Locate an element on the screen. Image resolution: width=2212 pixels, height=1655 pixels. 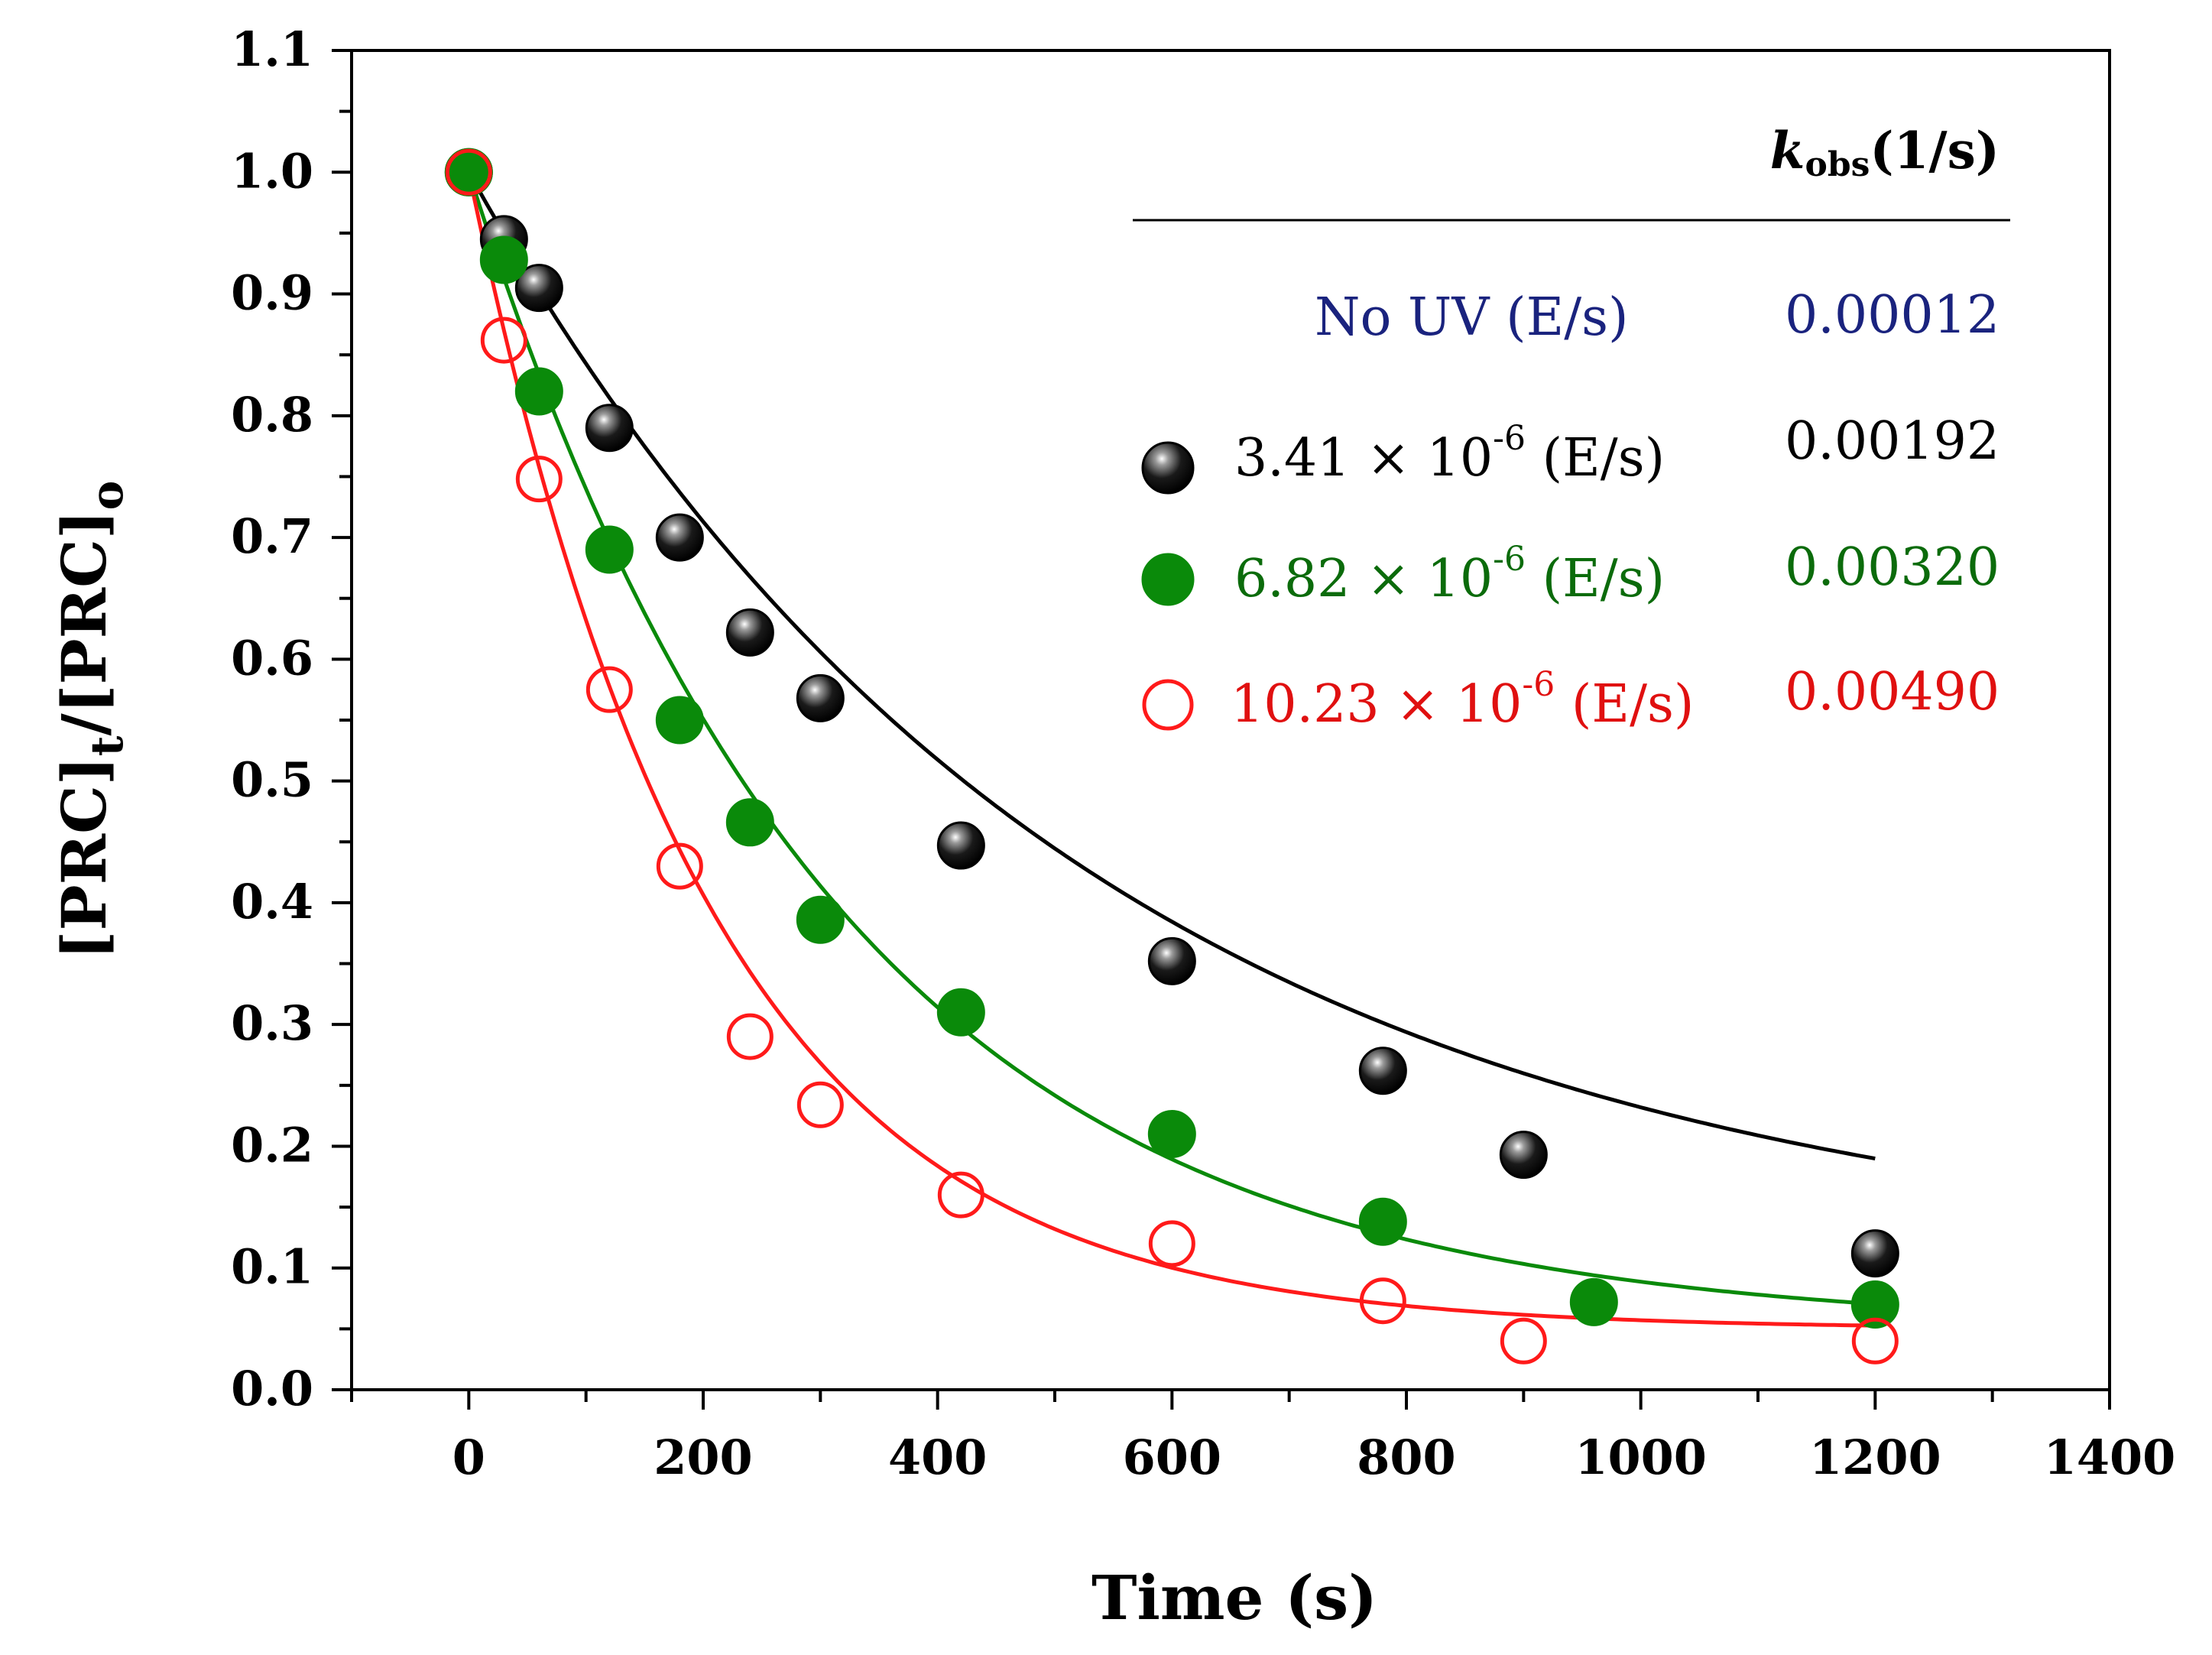
x-tick-label: 800 is located at coordinates (1406, 1457).